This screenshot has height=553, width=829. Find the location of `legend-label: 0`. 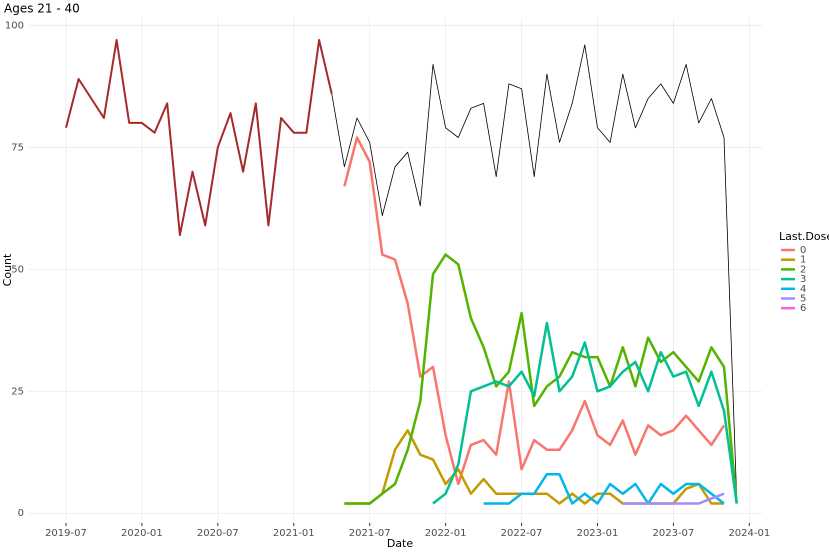

legend-label: 0 is located at coordinates (803, 250).